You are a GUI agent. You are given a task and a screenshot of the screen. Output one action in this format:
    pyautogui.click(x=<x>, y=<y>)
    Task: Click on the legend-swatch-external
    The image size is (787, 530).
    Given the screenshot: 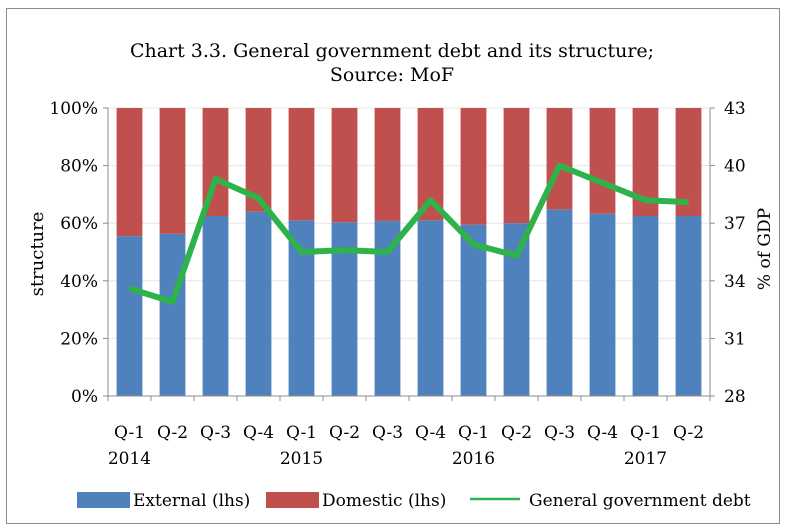 What is the action you would take?
    pyautogui.click(x=103, y=500)
    